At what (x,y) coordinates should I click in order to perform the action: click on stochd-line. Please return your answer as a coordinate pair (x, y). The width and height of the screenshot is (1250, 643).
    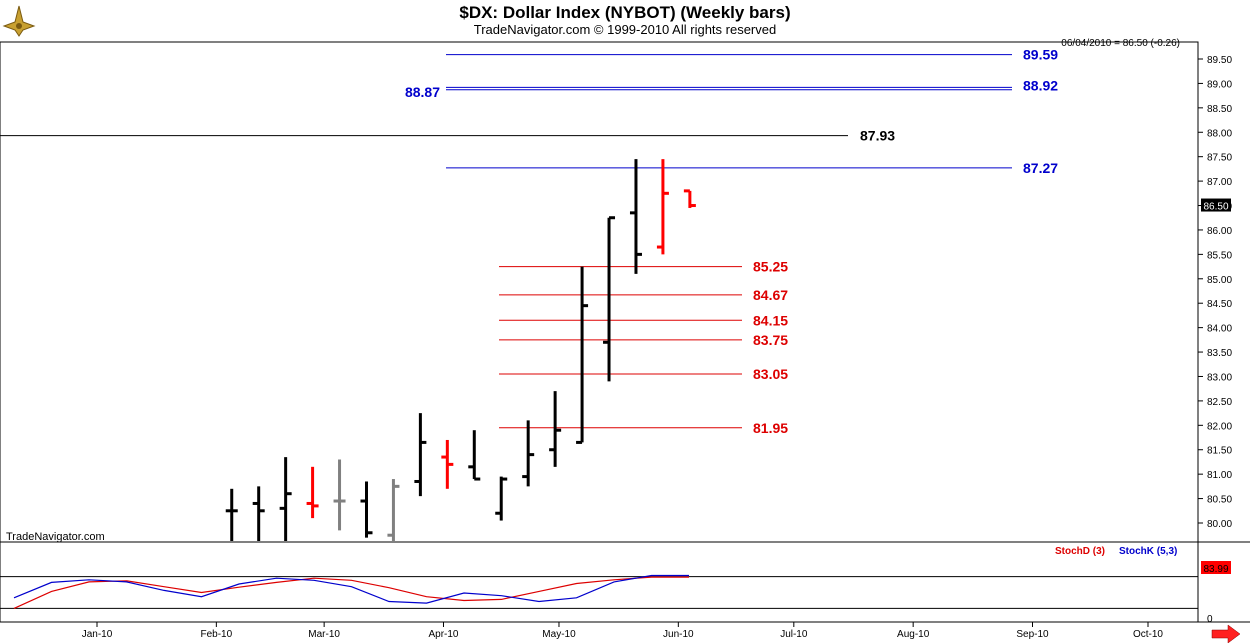
    Looking at the image, I should click on (351, 592).